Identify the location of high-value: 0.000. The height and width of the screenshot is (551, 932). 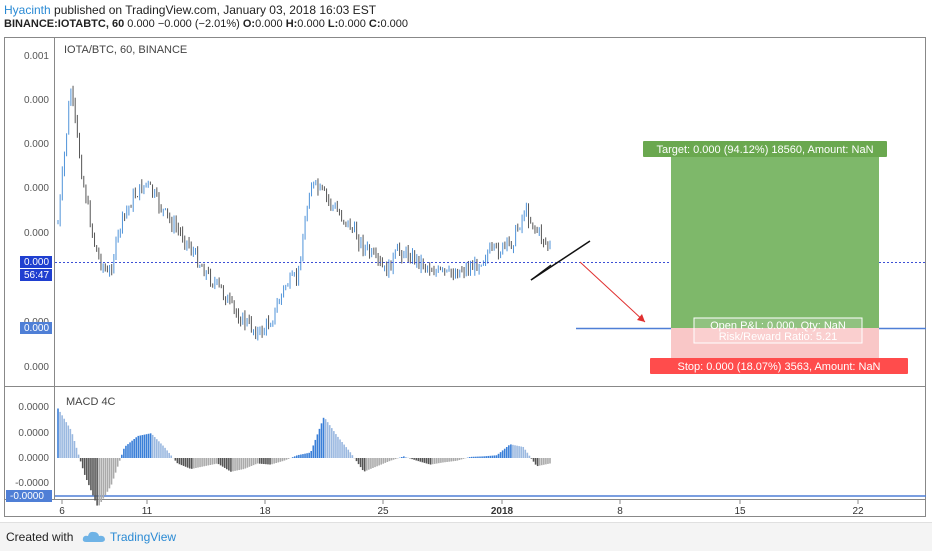
(311, 24).